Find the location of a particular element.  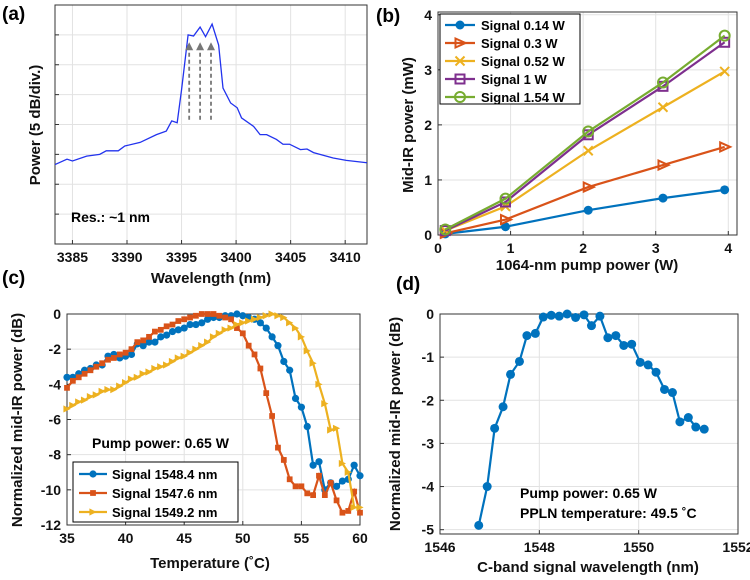

panel-label-a: (a) is located at coordinates (13, 14).